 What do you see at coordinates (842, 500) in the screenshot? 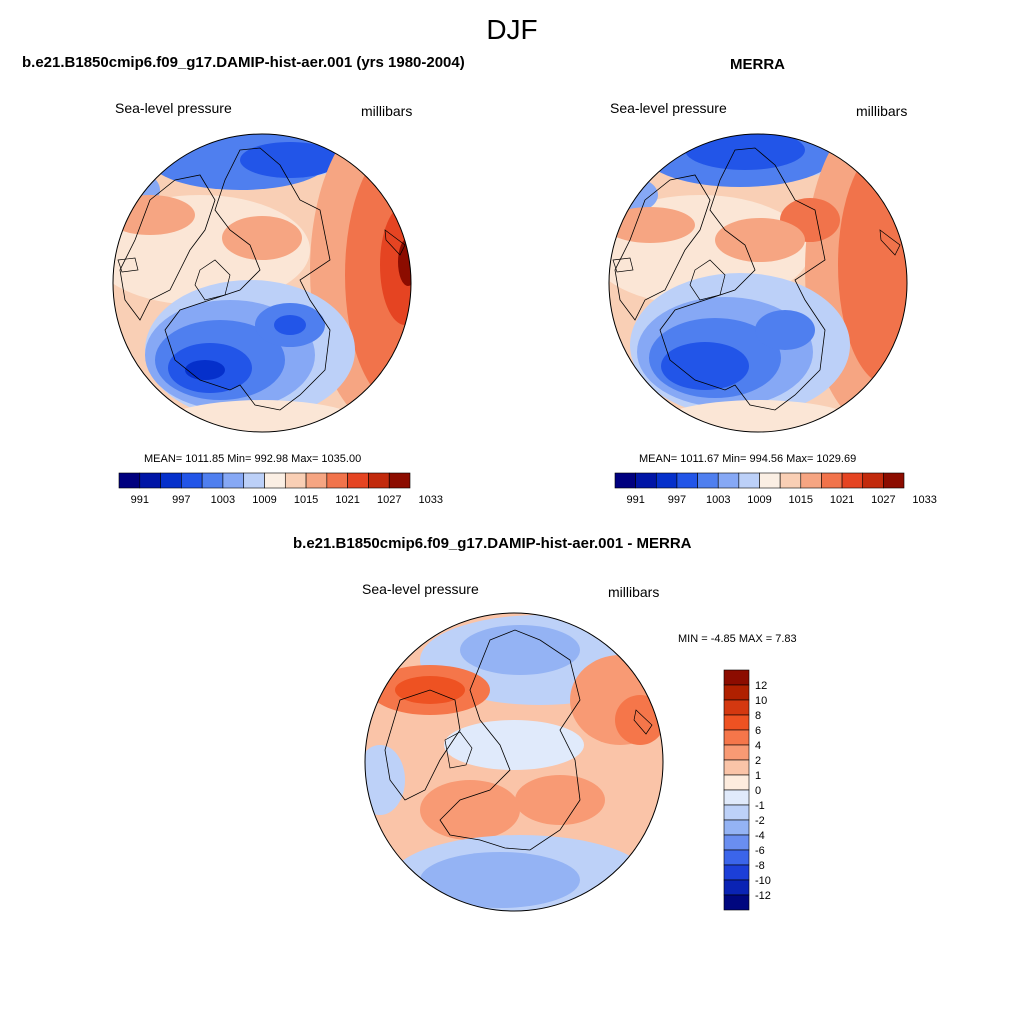
I see `merra-colorbar-tick-label: 1021` at bounding box center [842, 500].